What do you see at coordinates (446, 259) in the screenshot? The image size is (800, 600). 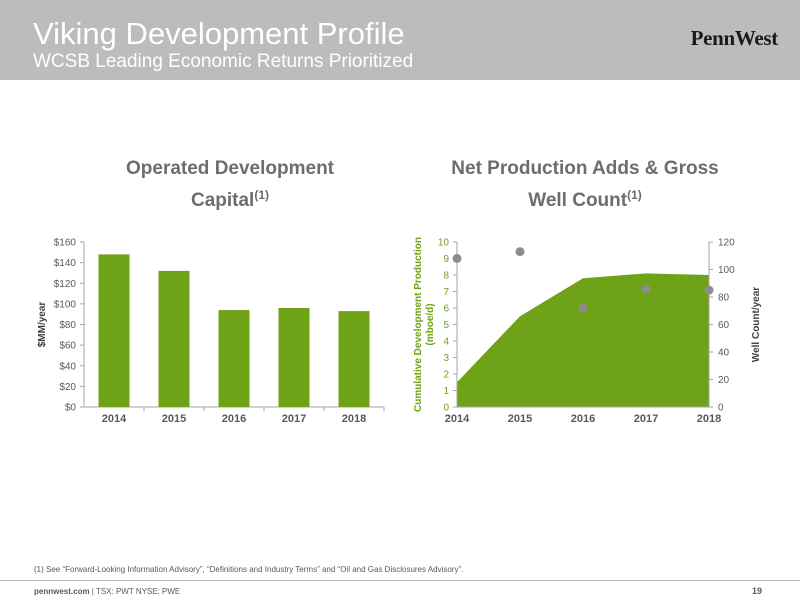 I see `production-left-tick-label: 9` at bounding box center [446, 259].